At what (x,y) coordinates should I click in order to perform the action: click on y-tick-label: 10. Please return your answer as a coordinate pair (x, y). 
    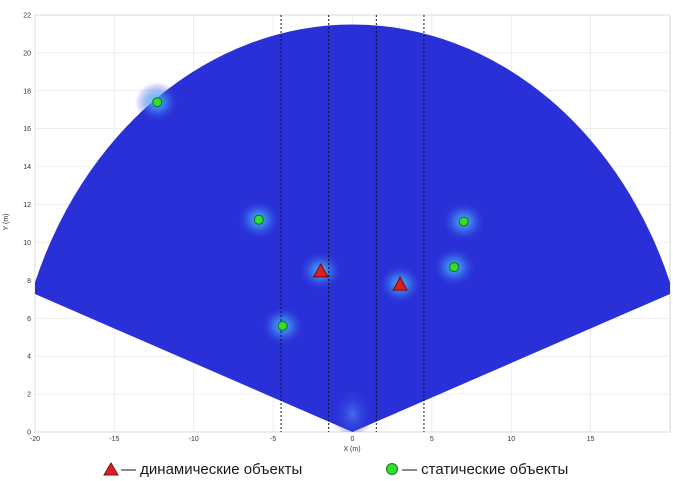
    Looking at the image, I should click on (27, 243).